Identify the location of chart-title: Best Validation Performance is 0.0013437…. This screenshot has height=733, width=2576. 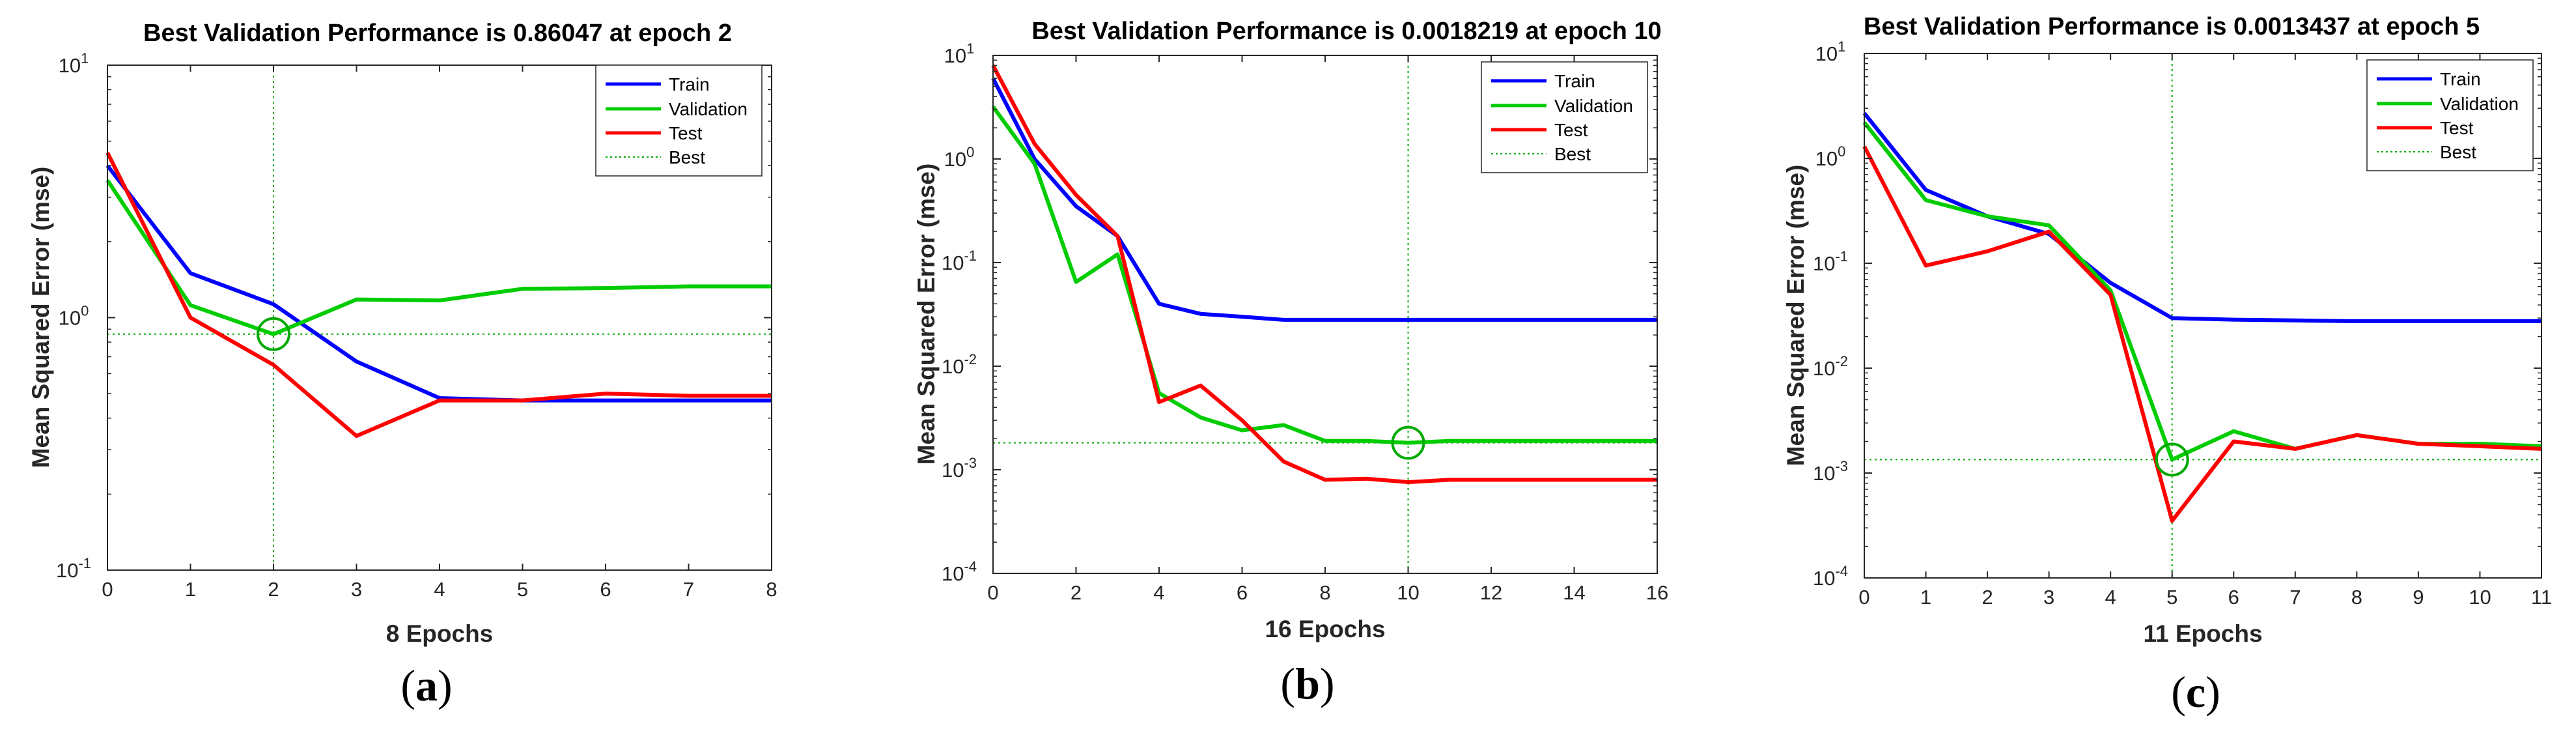
(2172, 26).